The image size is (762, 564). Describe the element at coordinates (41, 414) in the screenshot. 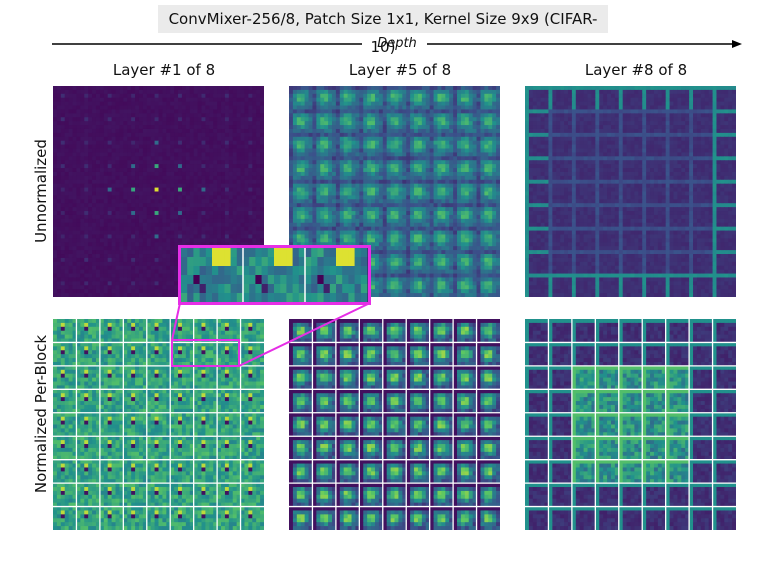

I see `row-label-normalized: Normalized Per-Block` at that location.